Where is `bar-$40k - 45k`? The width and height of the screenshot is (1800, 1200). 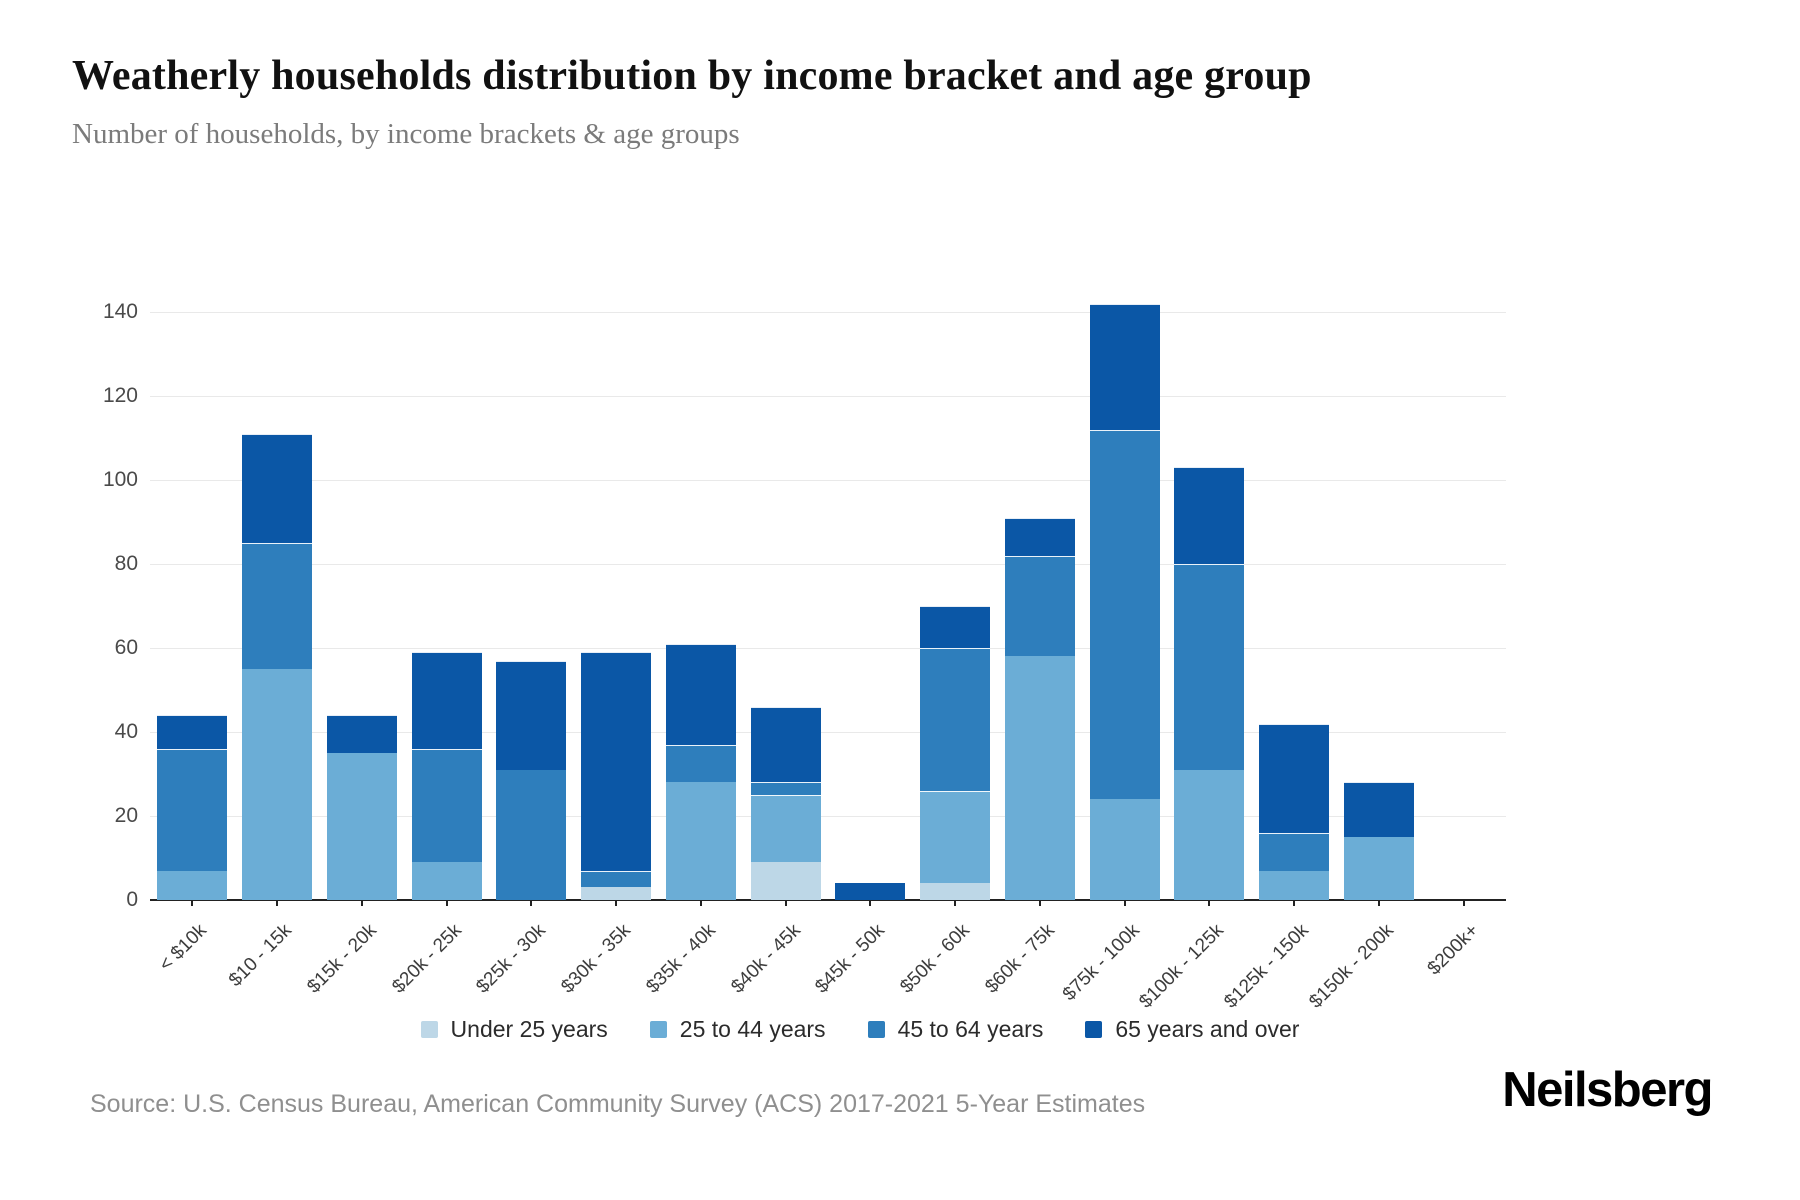 bar-$40k - 45k is located at coordinates (785, 585).